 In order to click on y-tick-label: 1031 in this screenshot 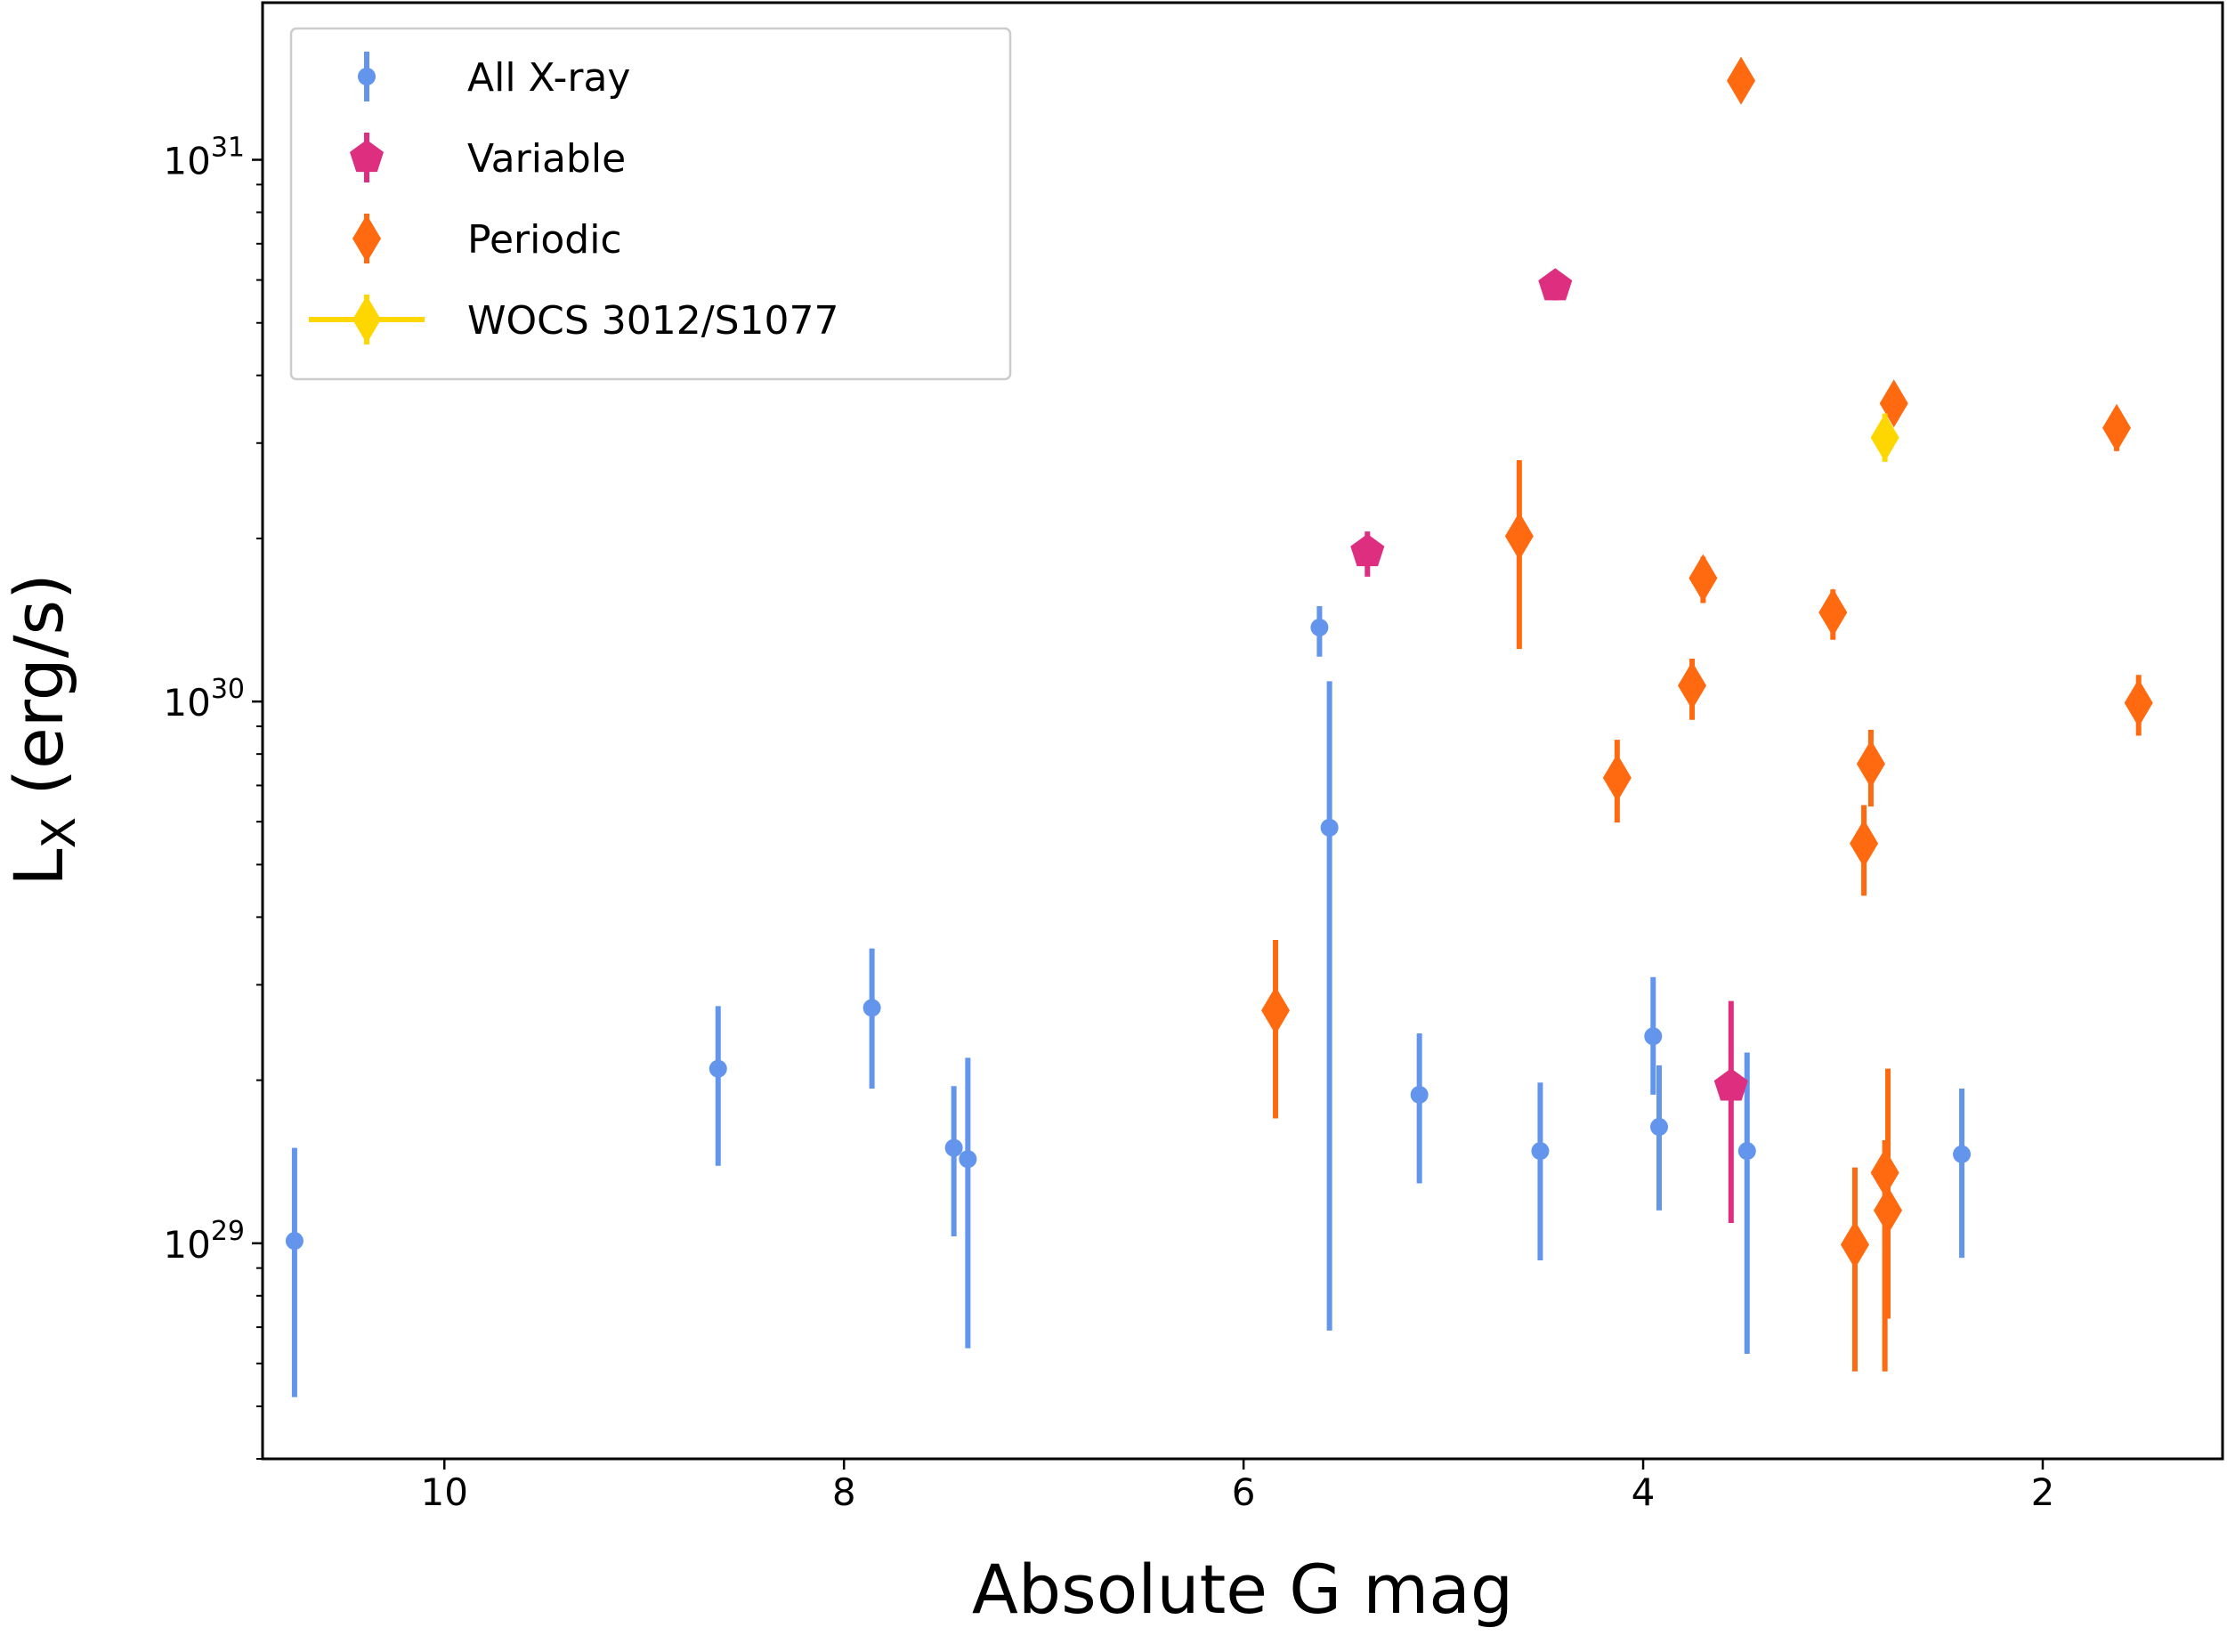, I will do `click(204, 158)`.